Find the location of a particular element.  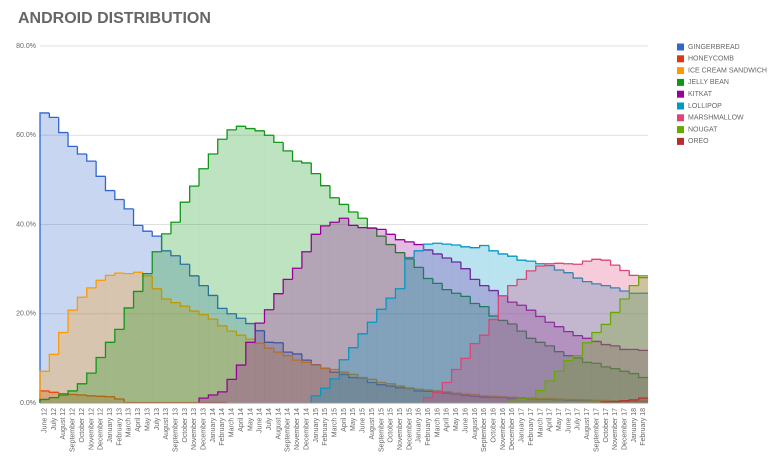

x-tick-label: February 17 is located at coordinates (531, 427).